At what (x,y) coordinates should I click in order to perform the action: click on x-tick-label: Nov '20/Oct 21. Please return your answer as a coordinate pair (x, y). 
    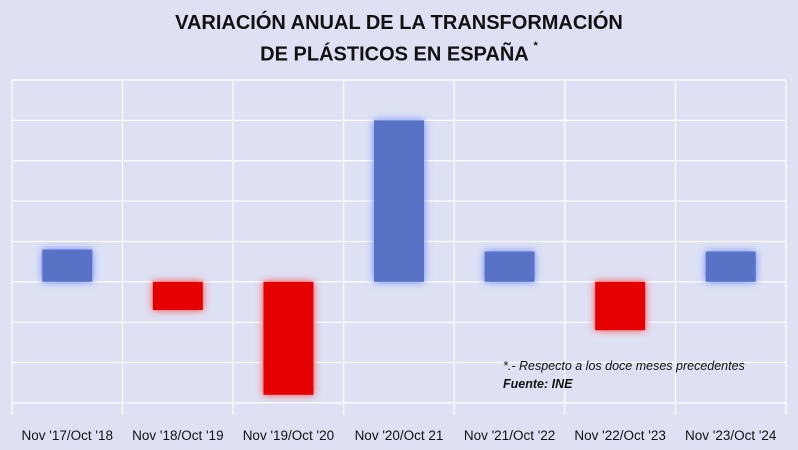
    Looking at the image, I should click on (399, 435).